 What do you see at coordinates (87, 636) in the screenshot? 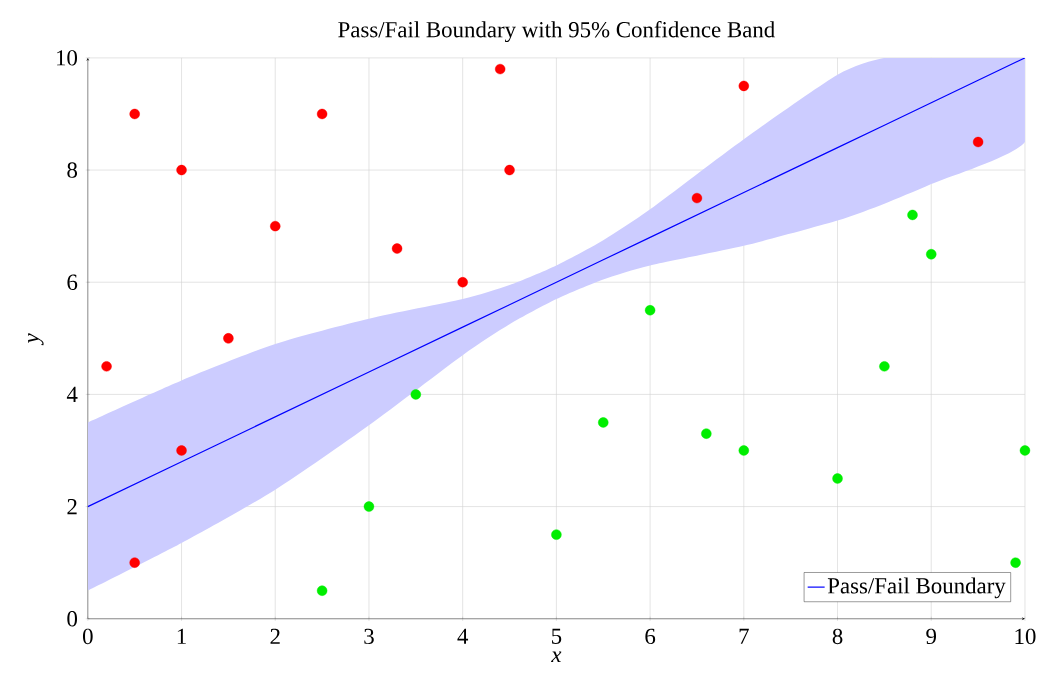
I see `x-tick-label: 0` at bounding box center [87, 636].